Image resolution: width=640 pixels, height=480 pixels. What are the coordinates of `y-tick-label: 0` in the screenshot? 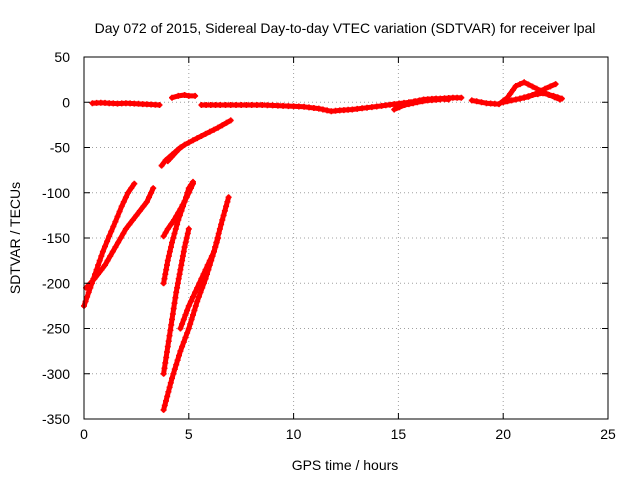 It's located at (66, 102).